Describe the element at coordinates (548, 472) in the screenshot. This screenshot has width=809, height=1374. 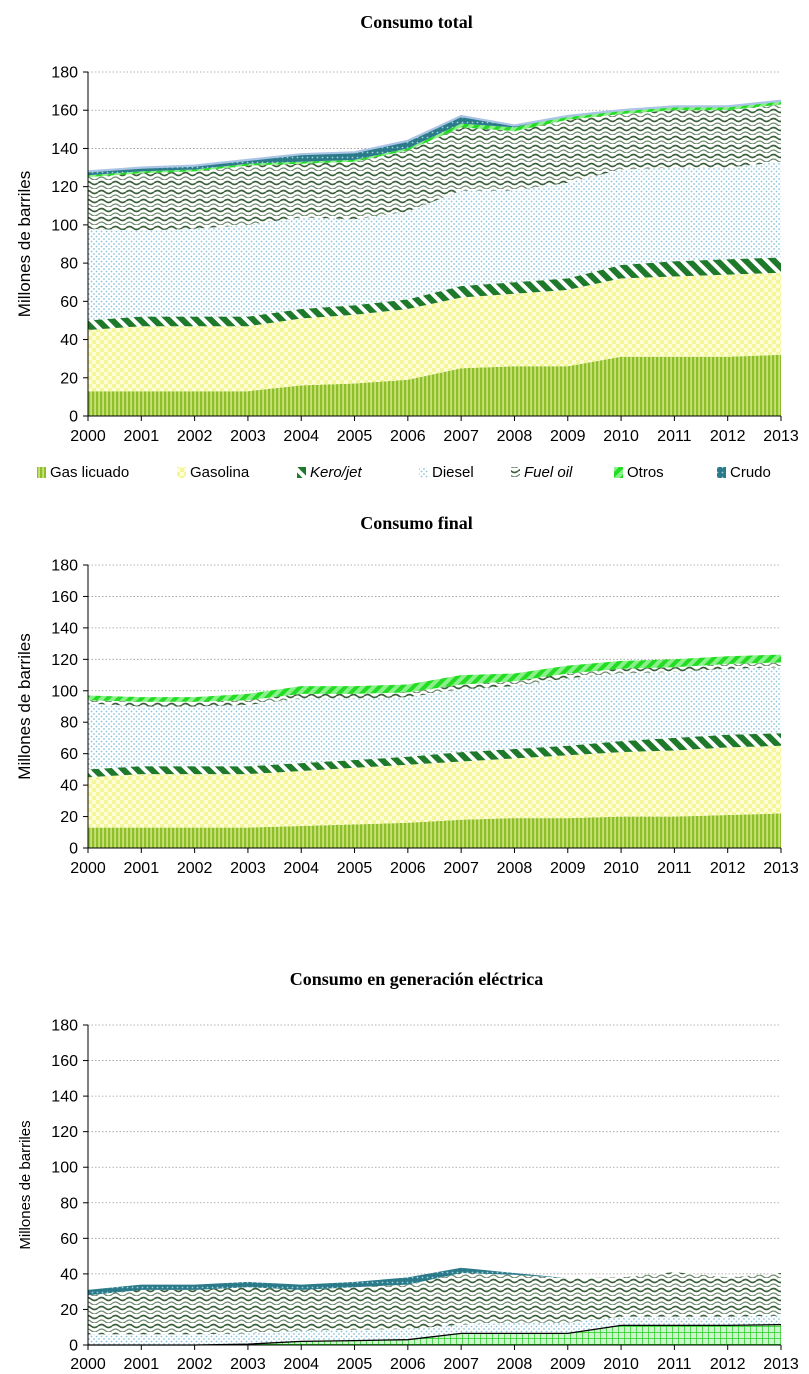
I see `legend-label: Fuel oil` at that location.